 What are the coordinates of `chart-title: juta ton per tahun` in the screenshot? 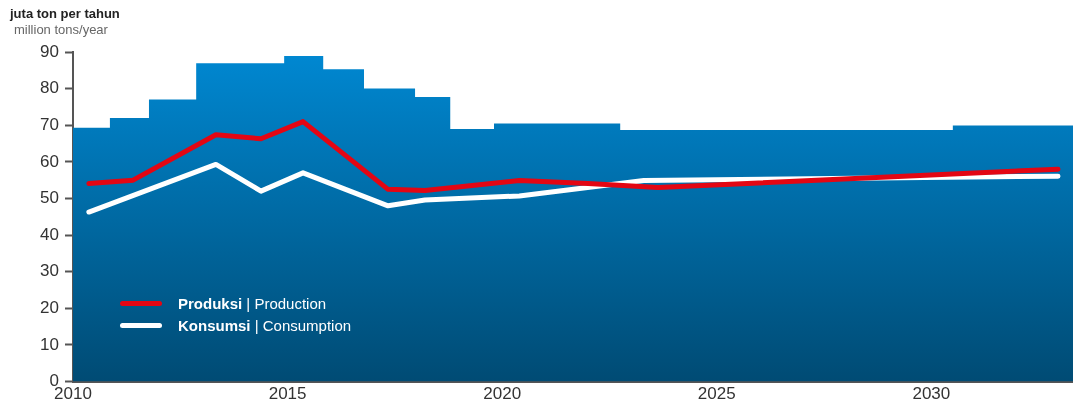 It's located at (65, 13).